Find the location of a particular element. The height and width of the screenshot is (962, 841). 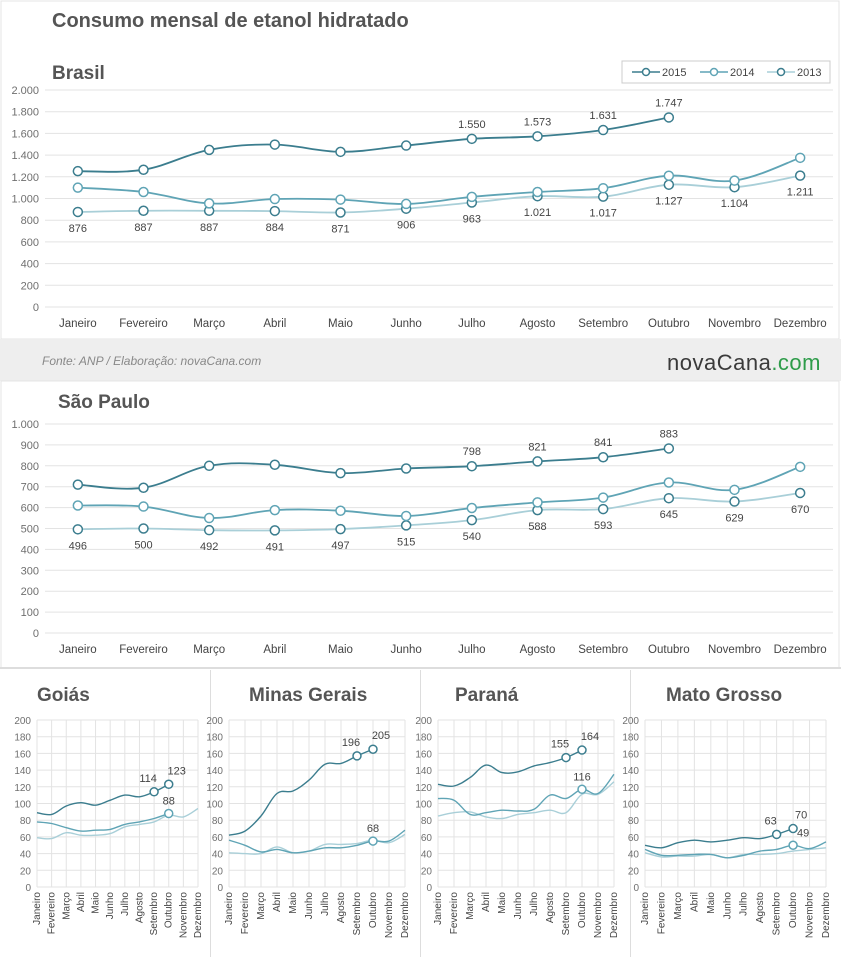

brasil-series-2013-data-label: 906 is located at coordinates (406, 226).